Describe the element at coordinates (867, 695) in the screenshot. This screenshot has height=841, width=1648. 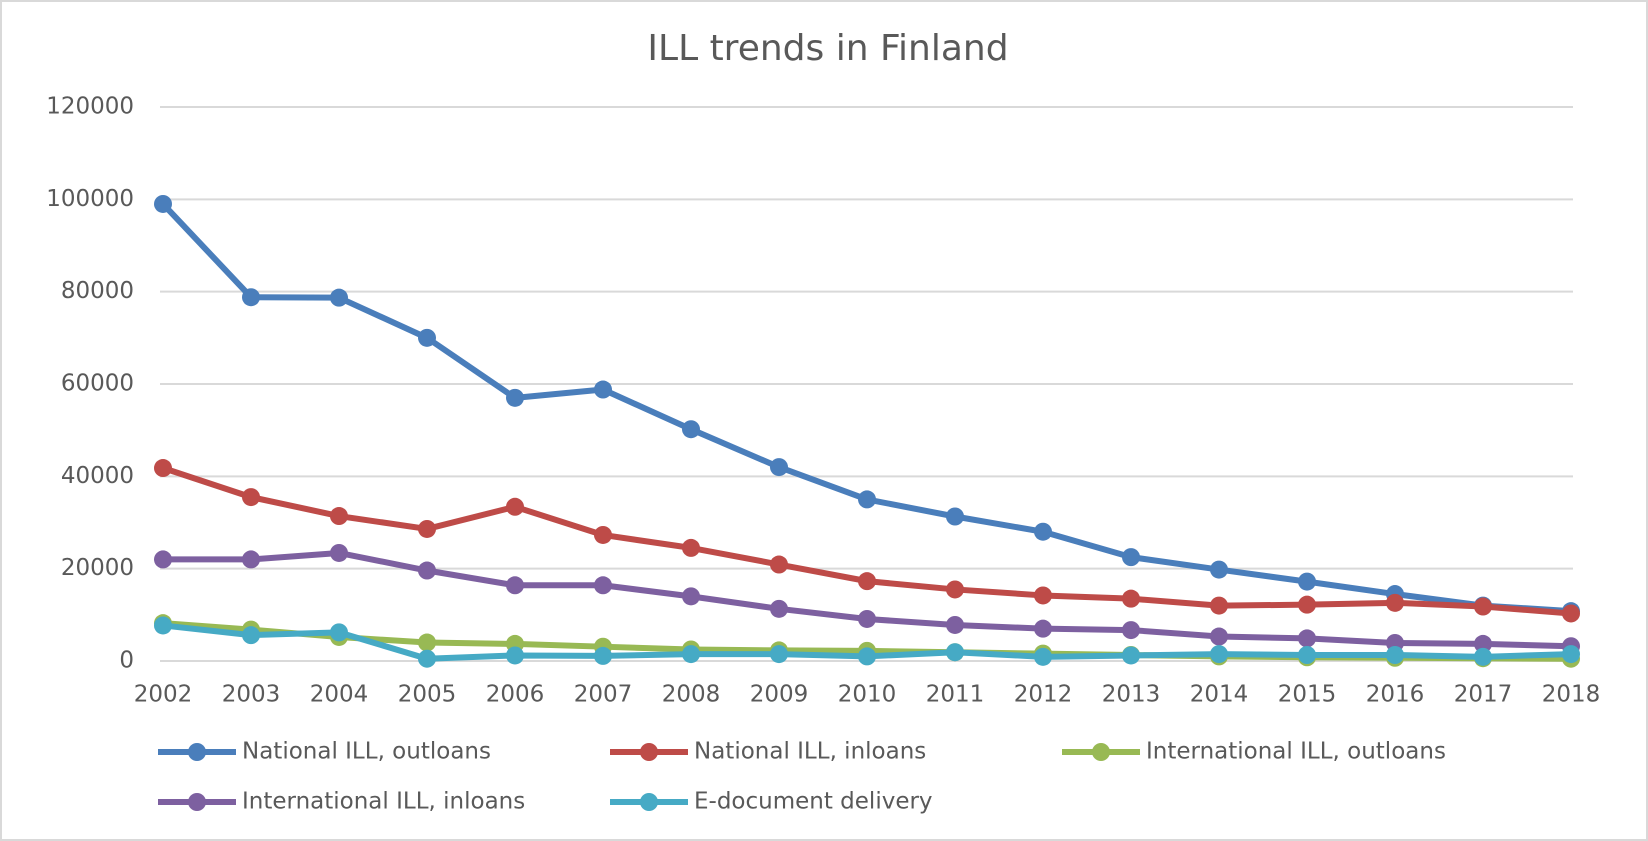
I see `x-tick-label: 2010` at that location.